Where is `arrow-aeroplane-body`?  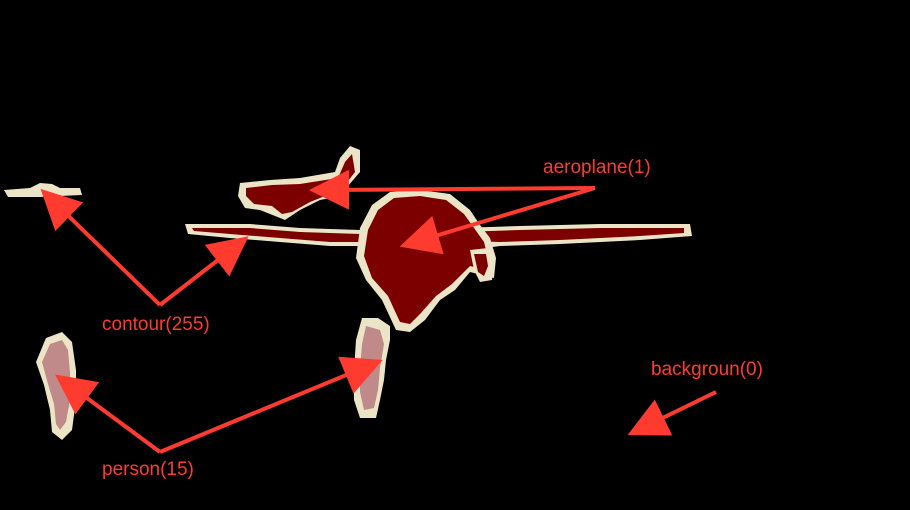 arrow-aeroplane-body is located at coordinates (497, 220).